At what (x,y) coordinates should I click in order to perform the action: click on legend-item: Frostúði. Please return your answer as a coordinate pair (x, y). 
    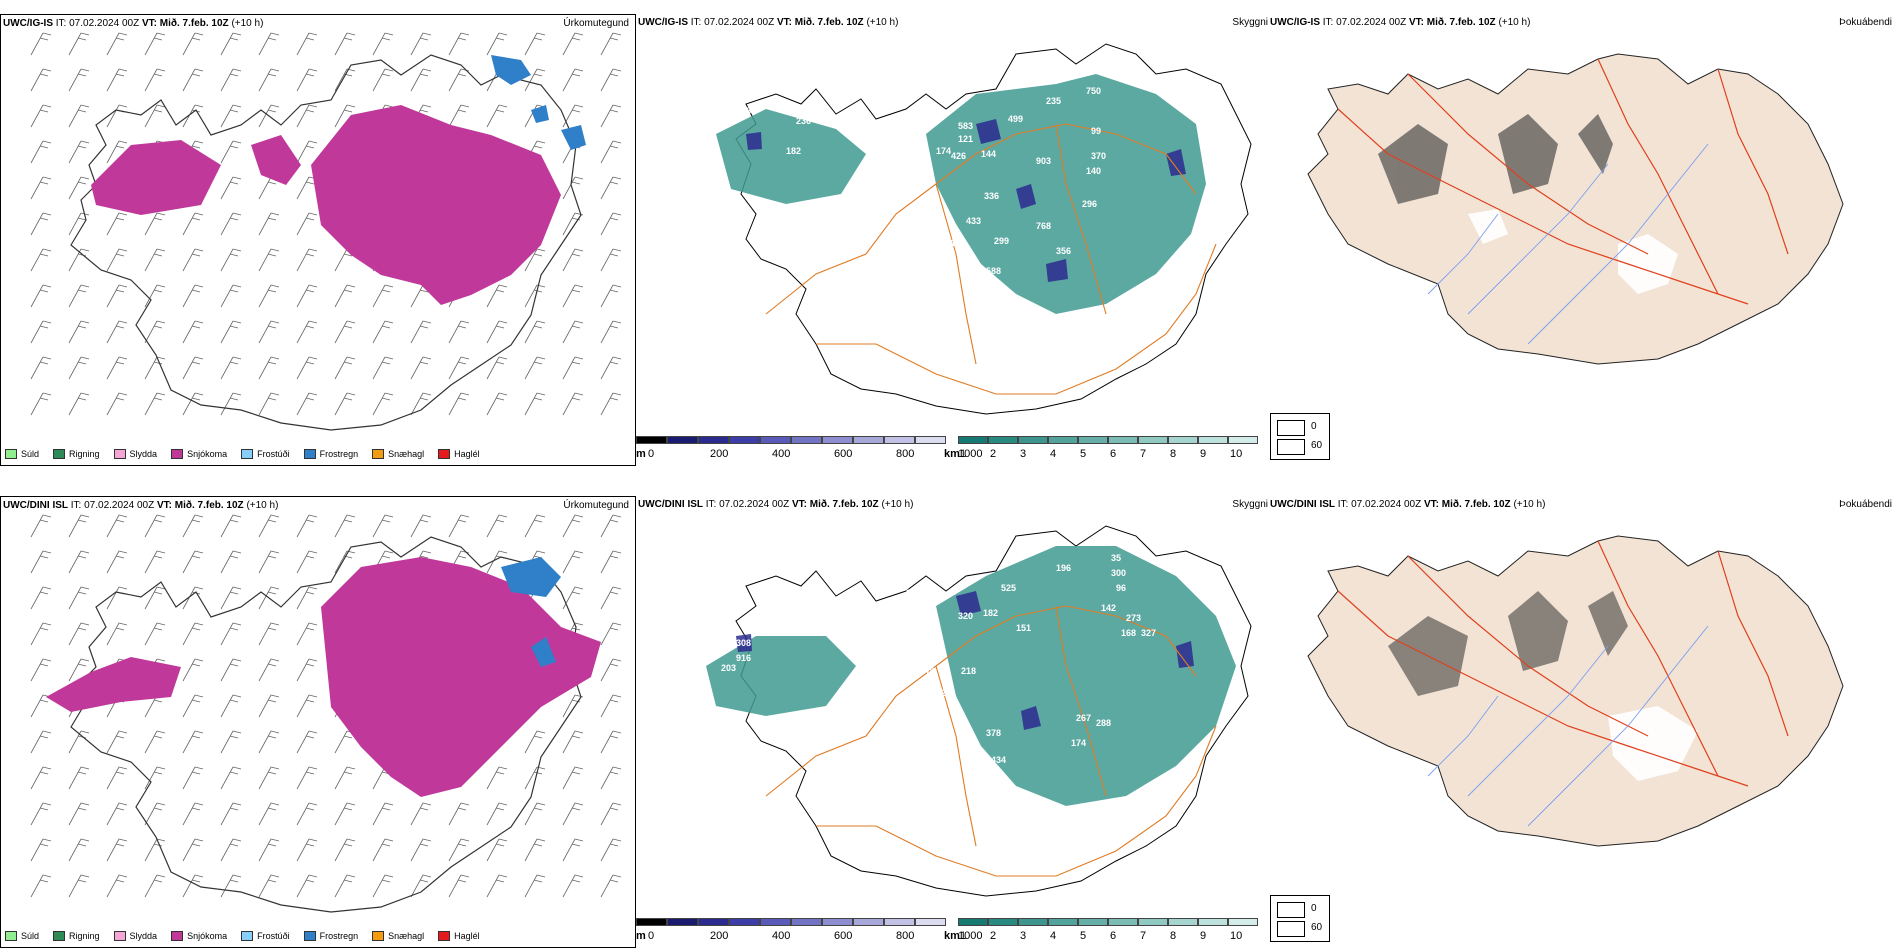
    Looking at the image, I should click on (265, 454).